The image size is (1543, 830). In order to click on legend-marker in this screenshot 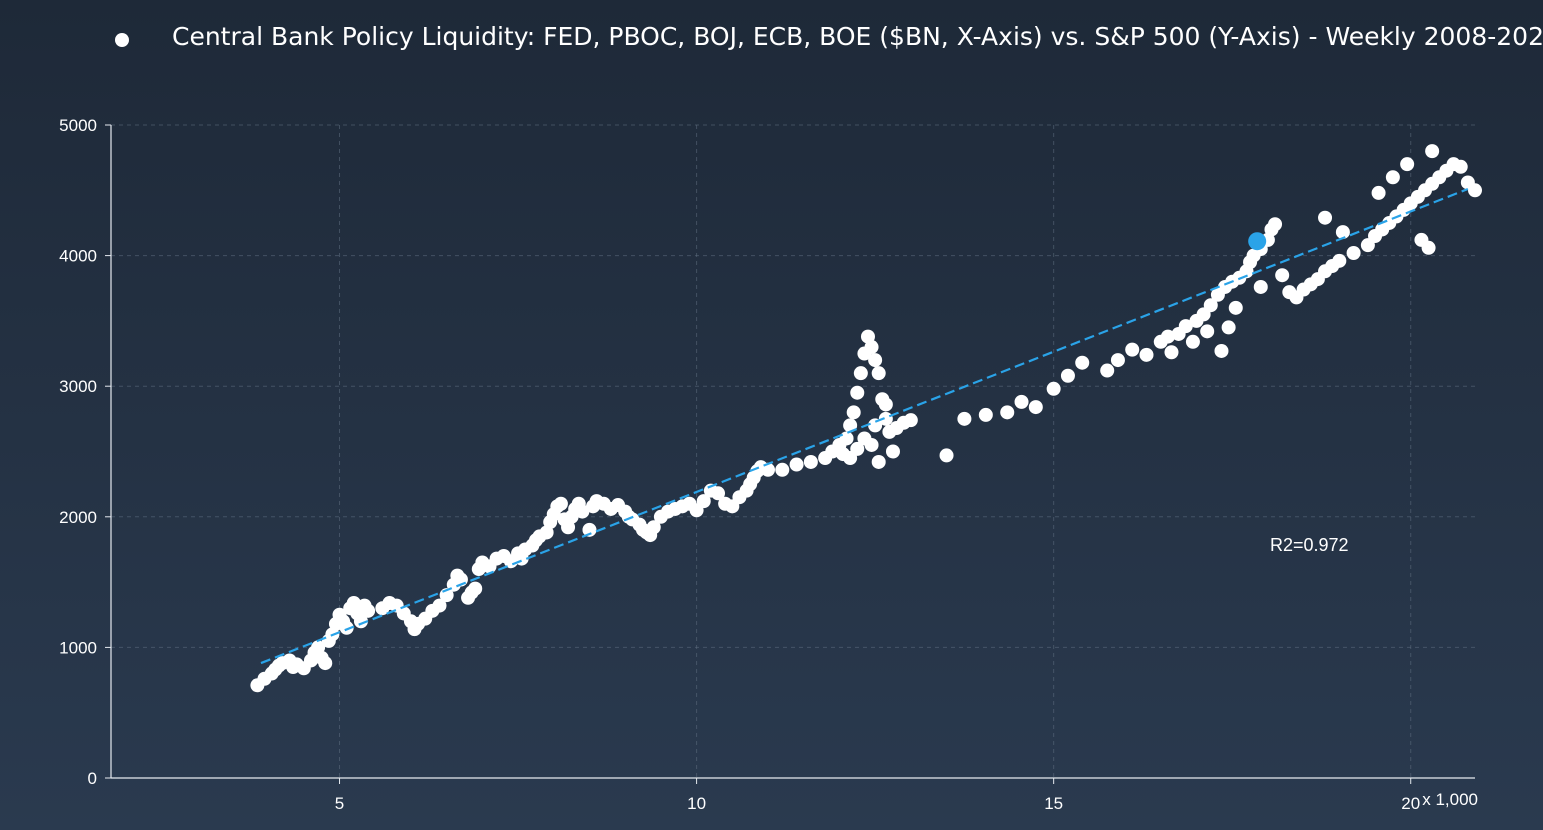, I will do `click(122, 40)`.